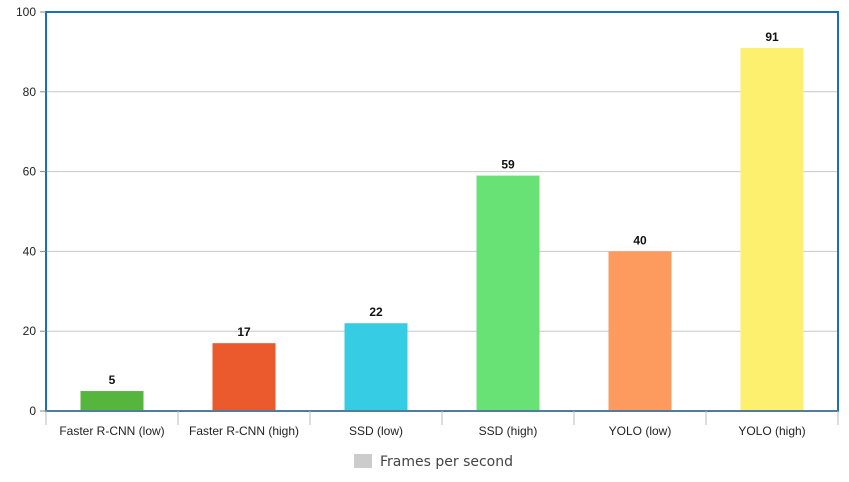 The image size is (849, 482). What do you see at coordinates (508, 431) in the screenshot?
I see `x-tick-label: SSD (high)` at bounding box center [508, 431].